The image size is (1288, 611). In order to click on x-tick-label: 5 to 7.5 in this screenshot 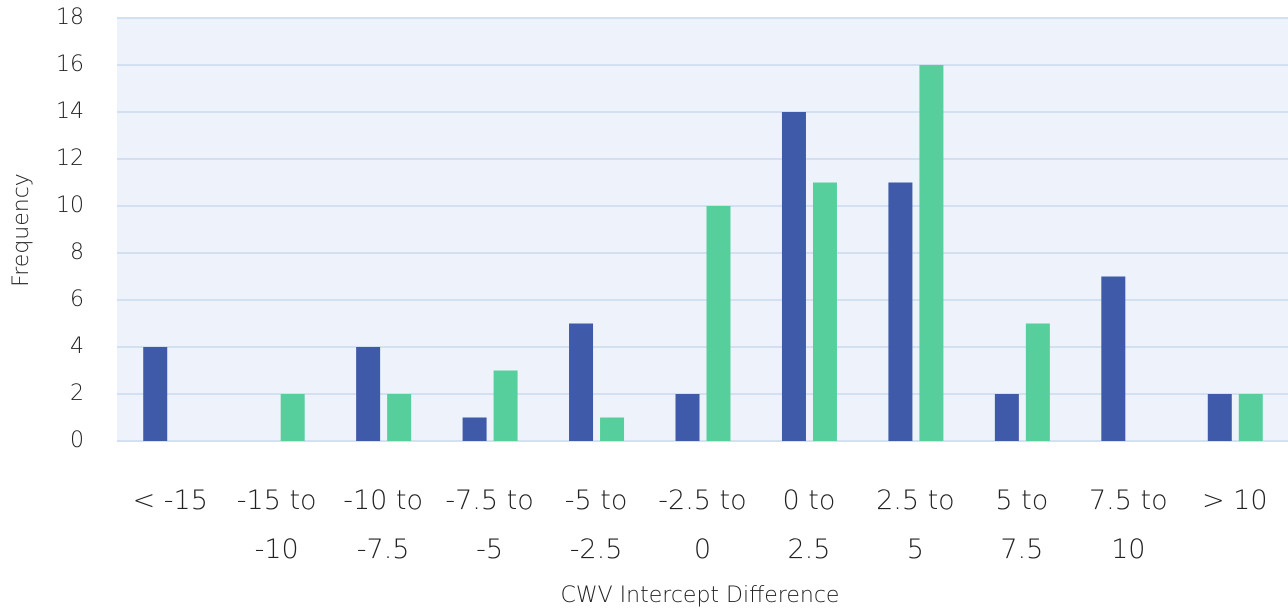, I will do `click(1022, 525)`.